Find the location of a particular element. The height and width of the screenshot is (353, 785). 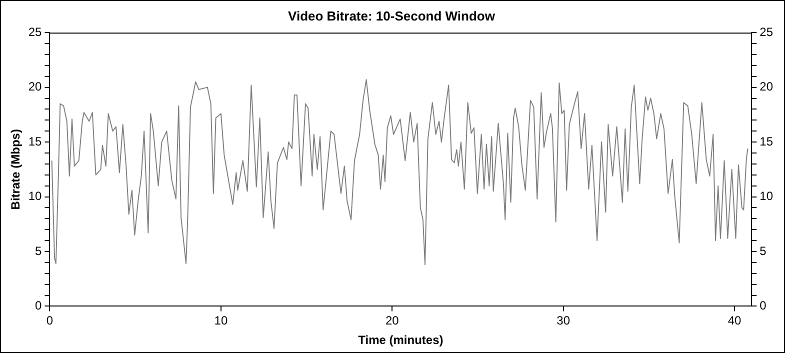

y-tick-label: 15 is located at coordinates (35, 141).